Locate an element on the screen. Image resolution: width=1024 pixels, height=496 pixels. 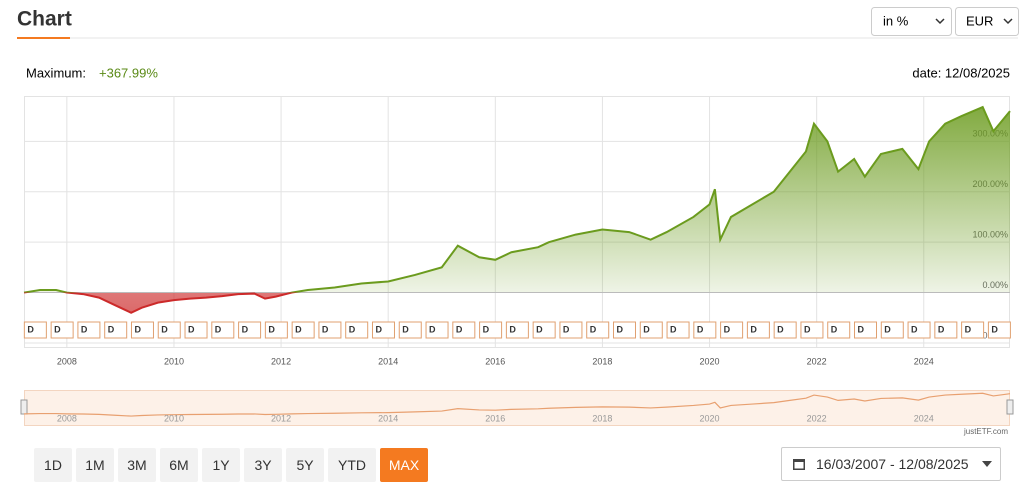
navigator-tick-label: 2016 is located at coordinates (495, 418).